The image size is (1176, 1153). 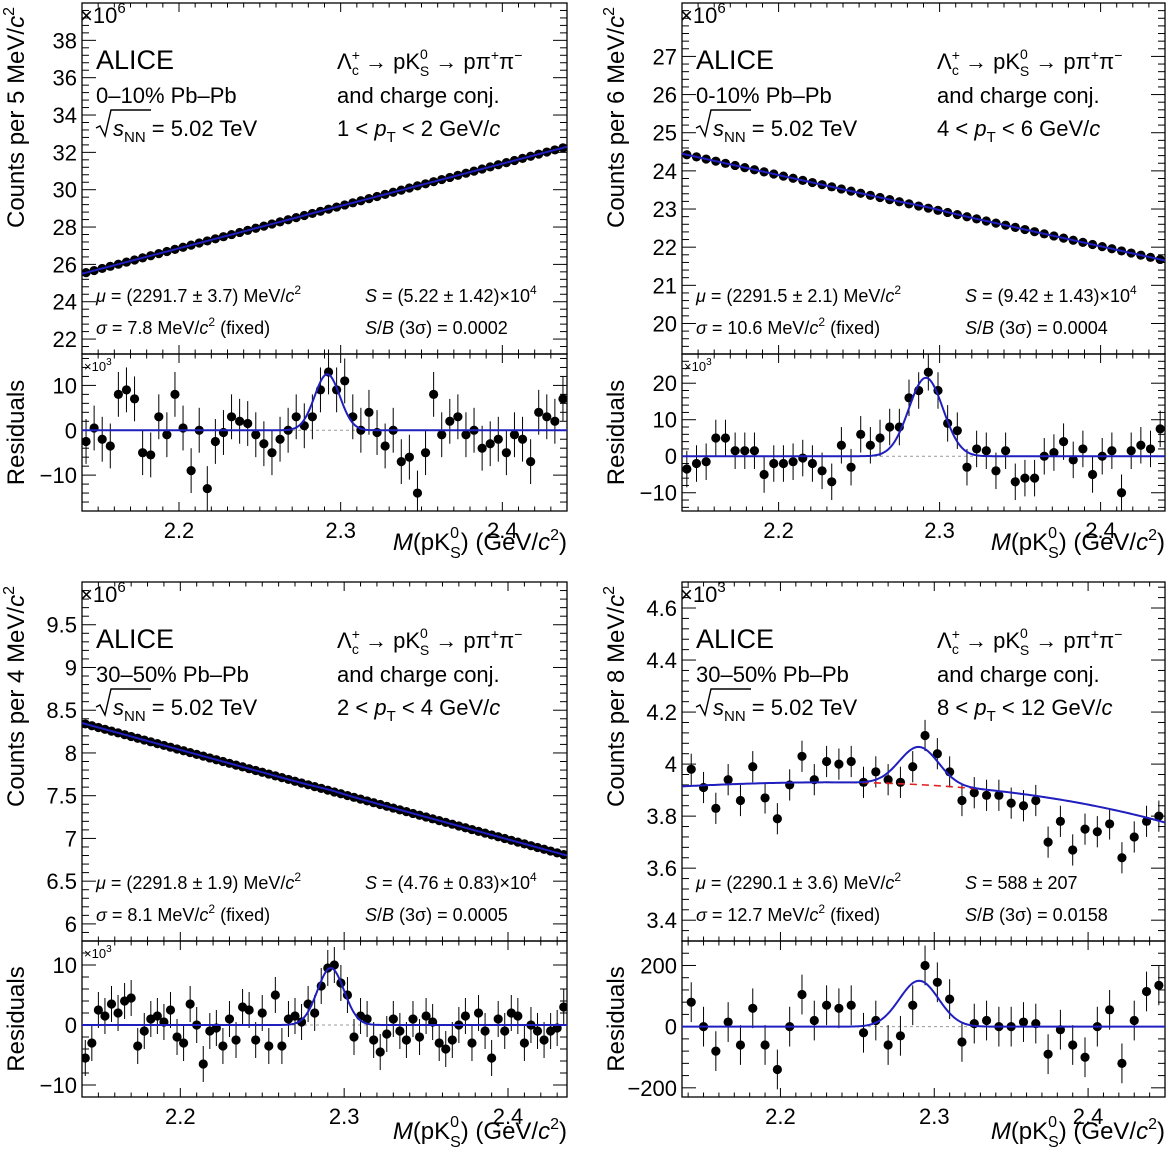 I want to click on x-tick-label: 2.3, so click(x=939, y=530).